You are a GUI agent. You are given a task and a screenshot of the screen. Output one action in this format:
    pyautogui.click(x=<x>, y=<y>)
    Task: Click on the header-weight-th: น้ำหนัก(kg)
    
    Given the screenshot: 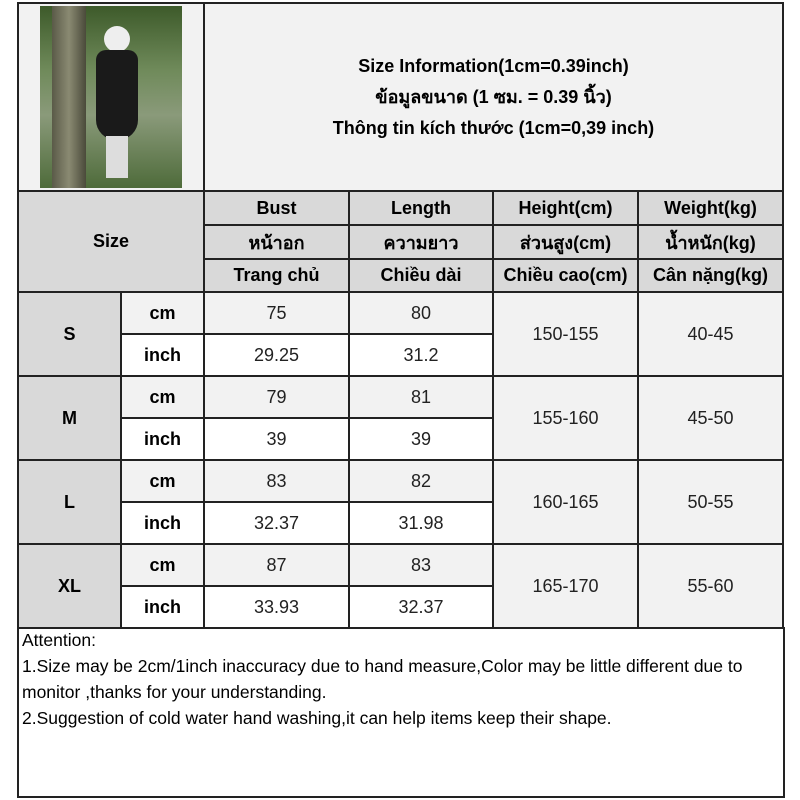 What is the action you would take?
    pyautogui.click(x=710, y=242)
    